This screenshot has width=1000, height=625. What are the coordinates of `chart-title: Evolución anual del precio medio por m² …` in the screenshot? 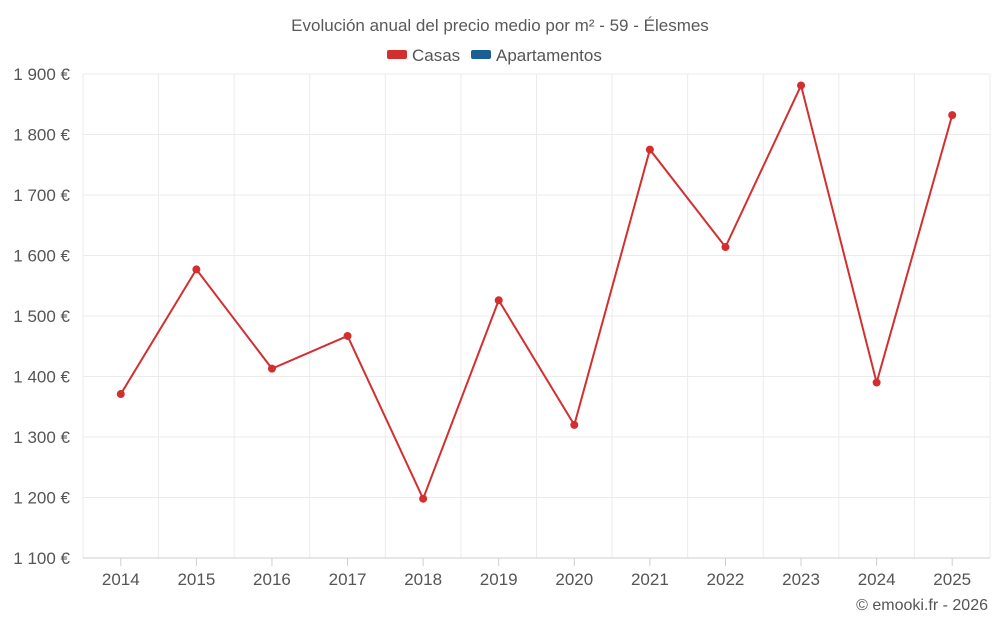 It's located at (500, 25).